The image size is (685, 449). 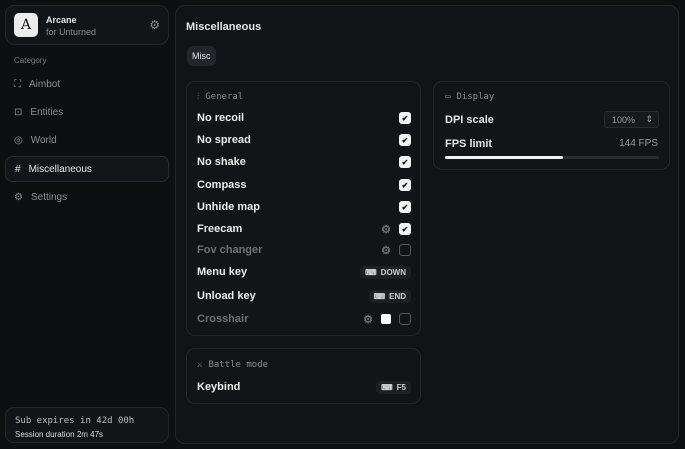 I want to click on fps-slider-fill, so click(x=504, y=157).